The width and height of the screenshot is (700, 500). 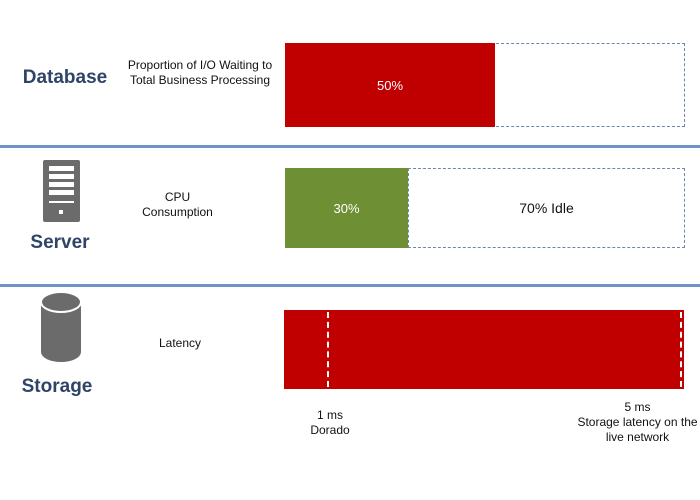 I want to click on storage-metric-label: Latency, so click(x=180, y=343).